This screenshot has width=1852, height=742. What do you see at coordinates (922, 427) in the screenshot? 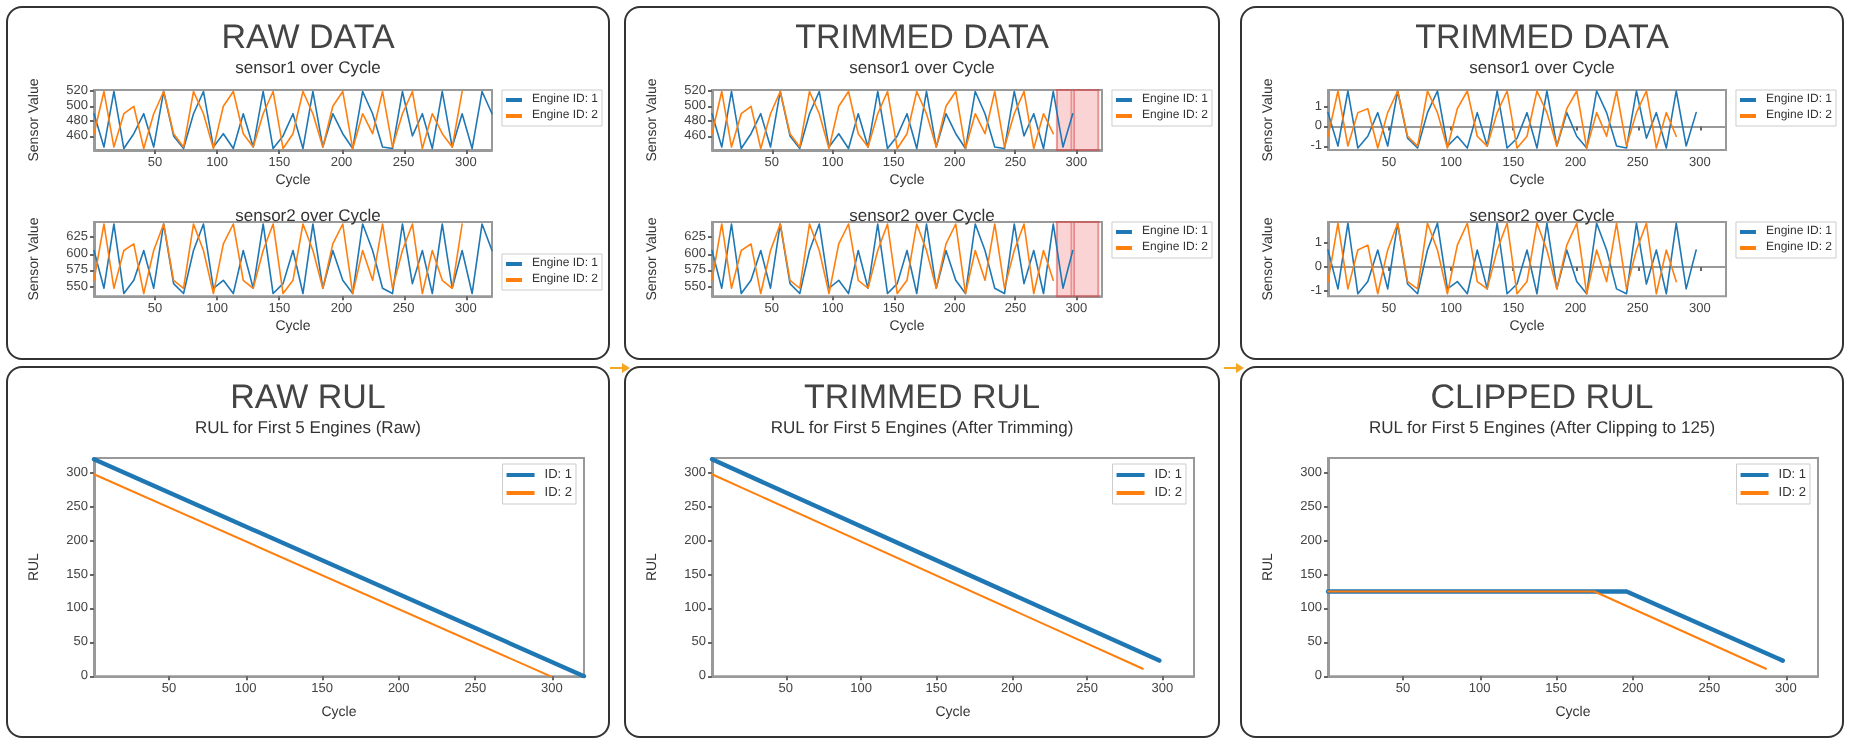
I see `chart-subtitle: RUL for First 5 Engines (After Trimming)` at bounding box center [922, 427].